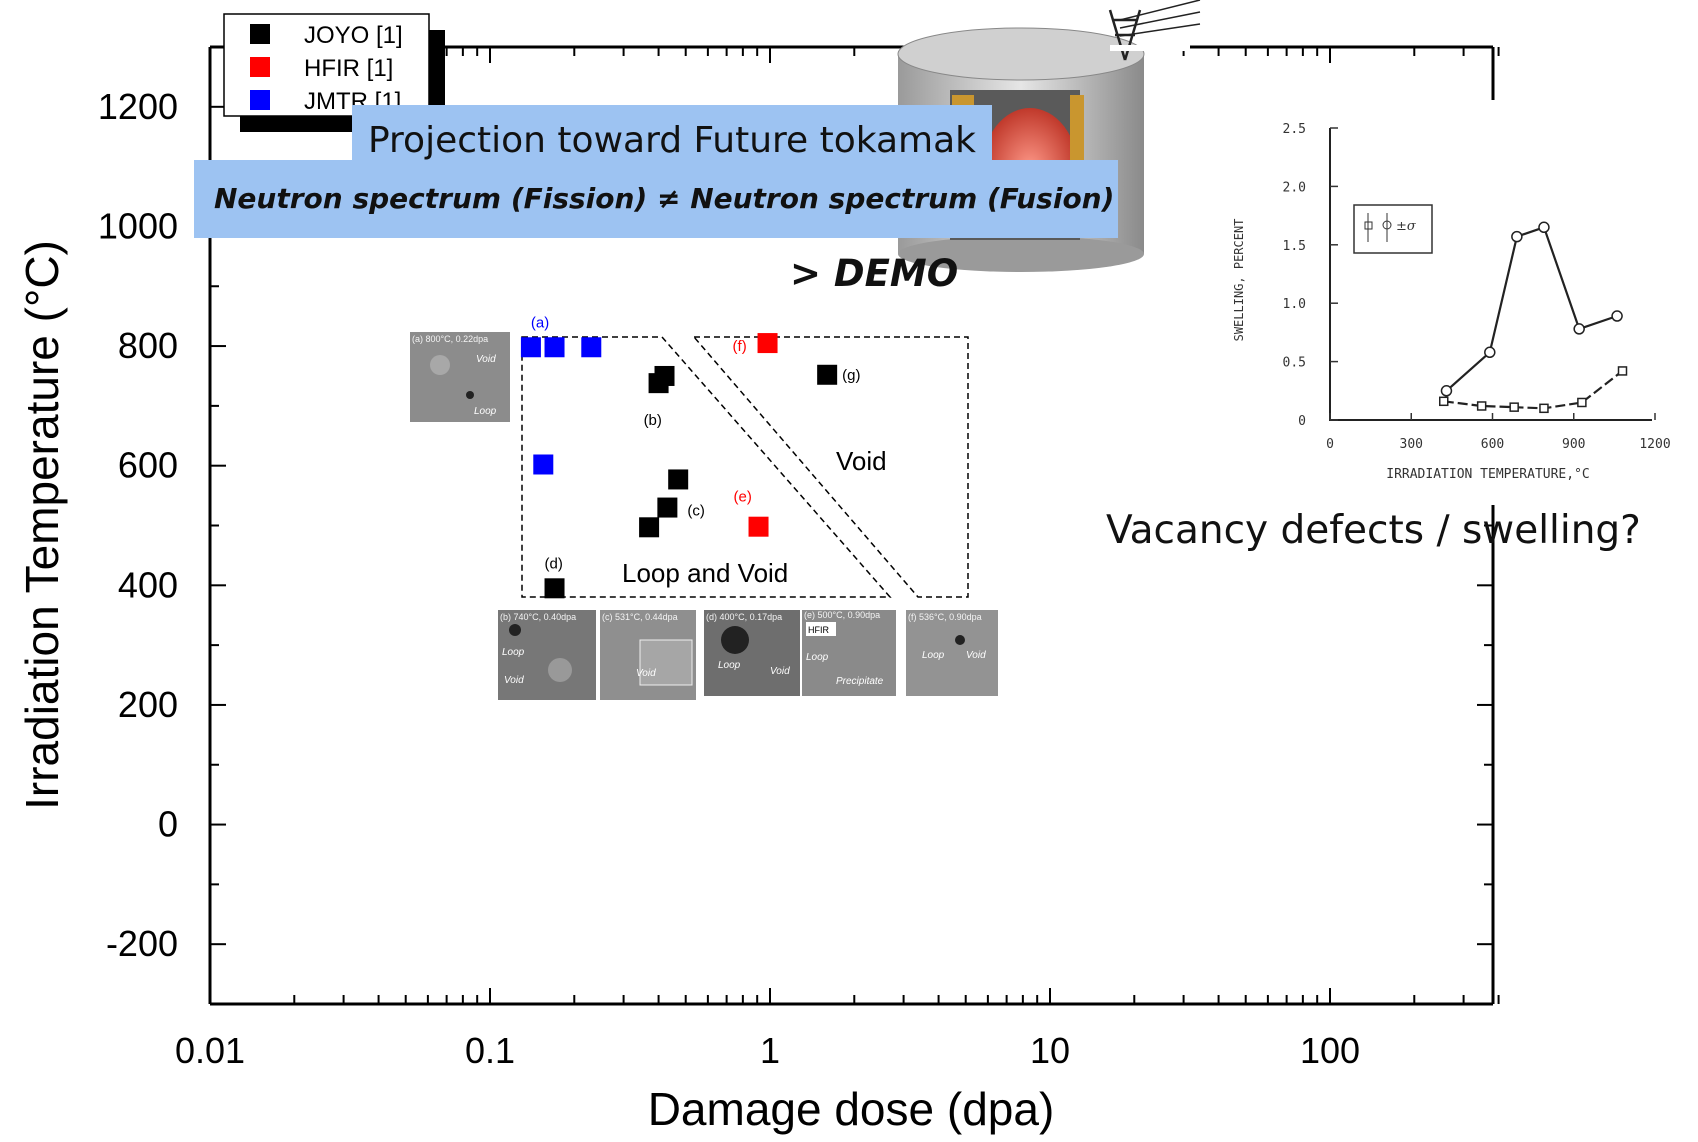 The image size is (1698, 1142). Describe the element at coordinates (933, 655) in the screenshot. I see `micrograph-f-label-loop: Loop` at that location.